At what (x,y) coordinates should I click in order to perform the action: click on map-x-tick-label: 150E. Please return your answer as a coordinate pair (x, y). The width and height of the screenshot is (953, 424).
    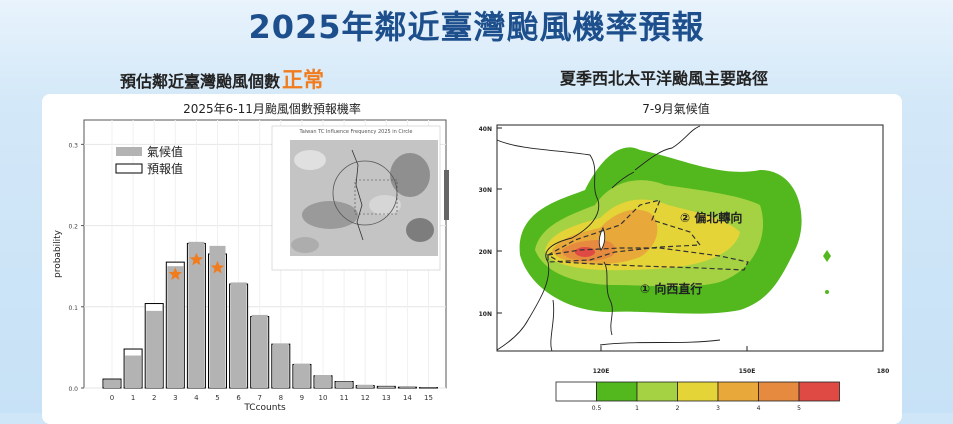
    Looking at the image, I should click on (747, 371).